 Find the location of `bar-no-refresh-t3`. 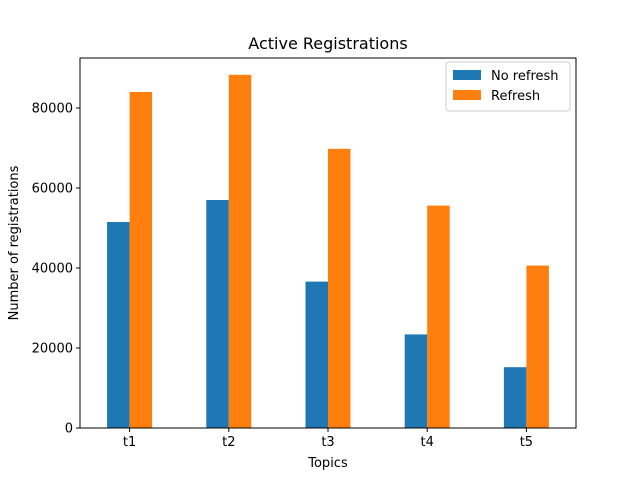

bar-no-refresh-t3 is located at coordinates (316, 354).